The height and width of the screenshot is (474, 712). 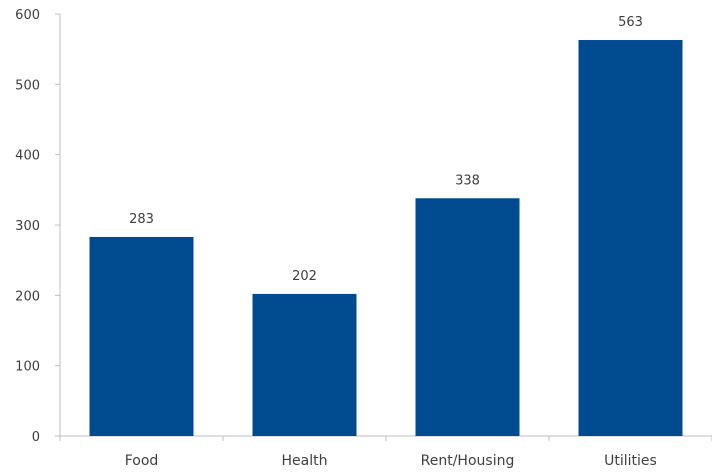 What do you see at coordinates (27, 15) in the screenshot?
I see `y-tick-label: 600` at bounding box center [27, 15].